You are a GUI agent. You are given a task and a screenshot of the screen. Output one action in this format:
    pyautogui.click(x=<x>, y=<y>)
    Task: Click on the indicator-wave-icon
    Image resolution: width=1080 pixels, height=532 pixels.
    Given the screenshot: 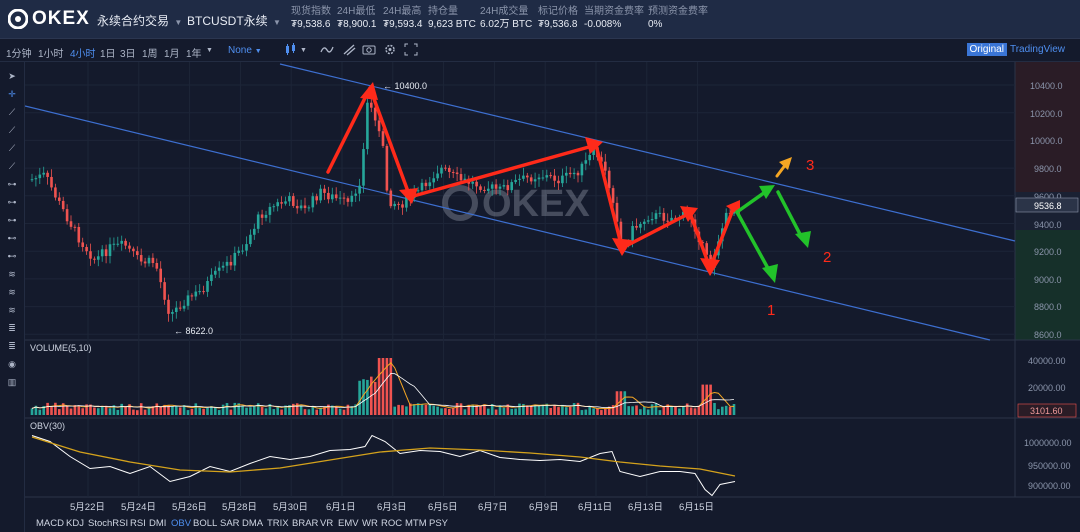 What is the action you would take?
    pyautogui.click(x=327, y=49)
    